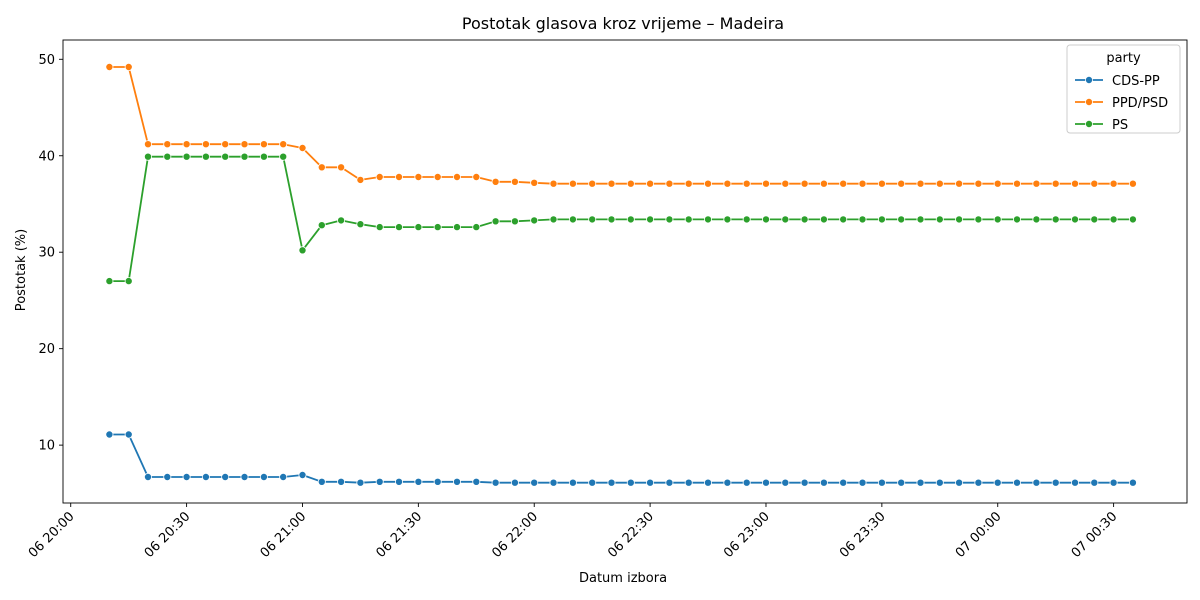 The image size is (1200, 600). Describe the element at coordinates (621, 458) in the screenshot. I see `series-cds-pp` at that location.